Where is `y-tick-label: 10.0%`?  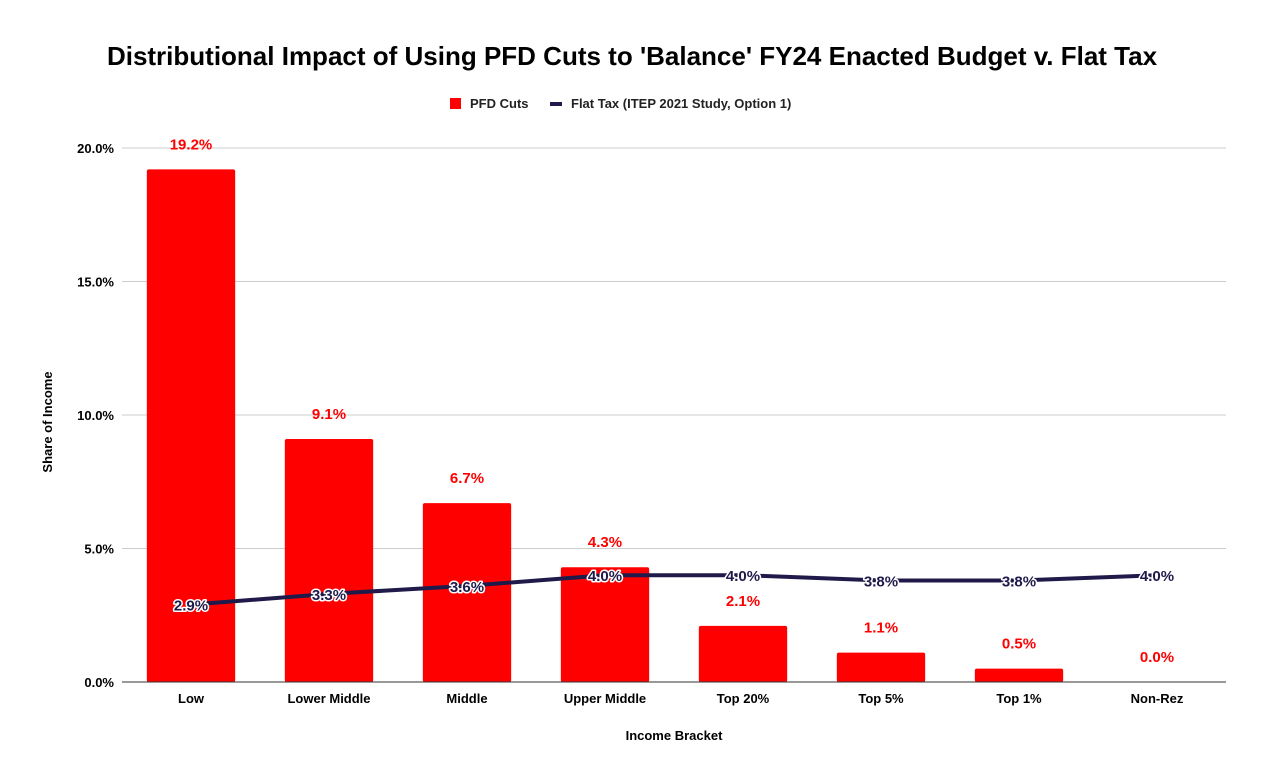
y-tick-label: 10.0% is located at coordinates (95, 415).